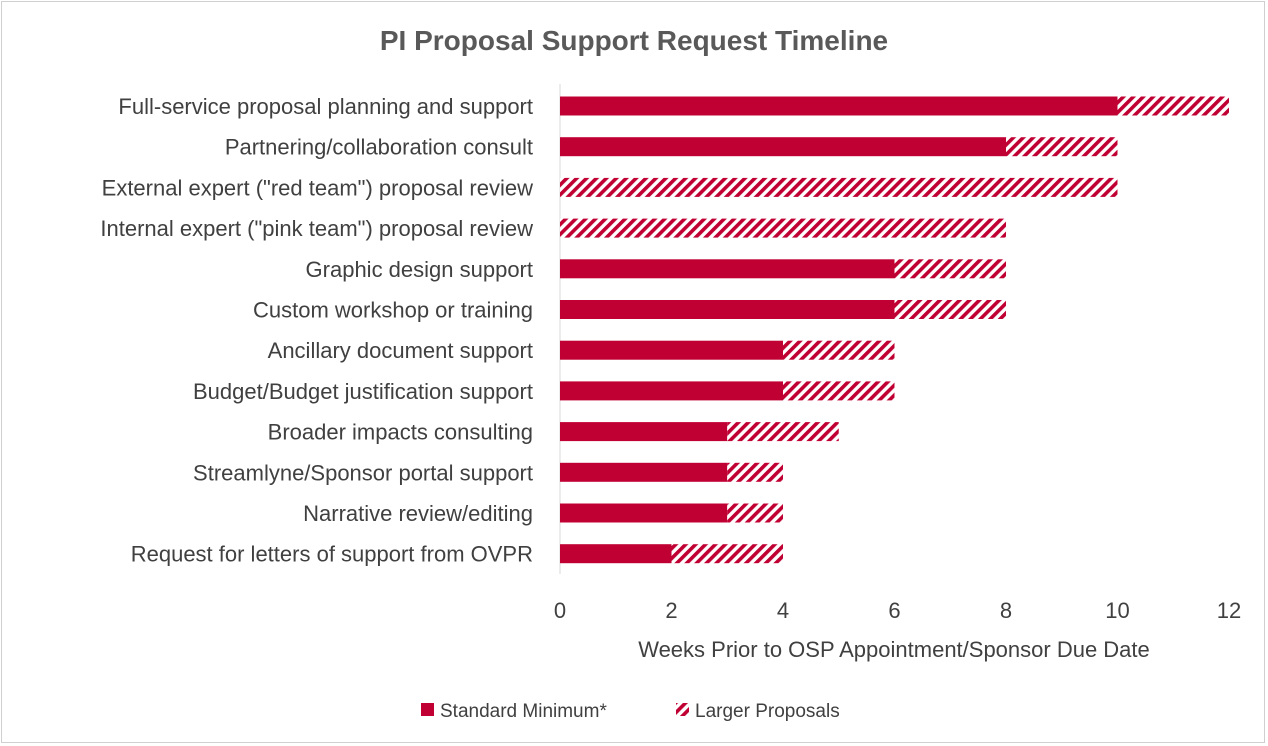  Describe the element at coordinates (523, 711) in the screenshot. I see `legend-label-standard: Standard Minimum*` at that location.